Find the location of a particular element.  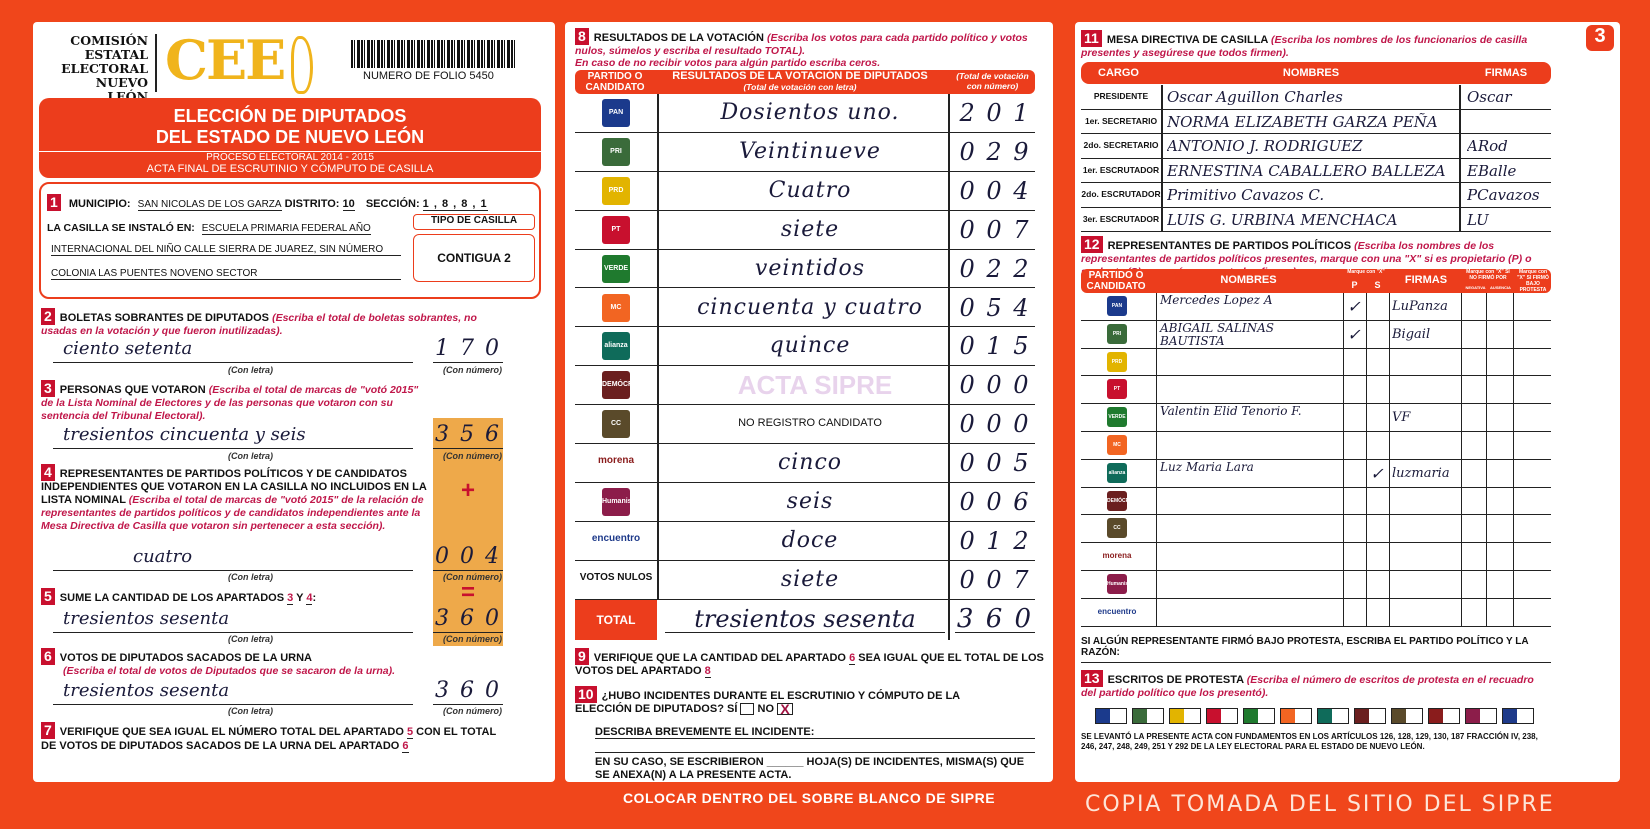

representantes-numero-field: 0 0 4 is located at coordinates (468, 557).